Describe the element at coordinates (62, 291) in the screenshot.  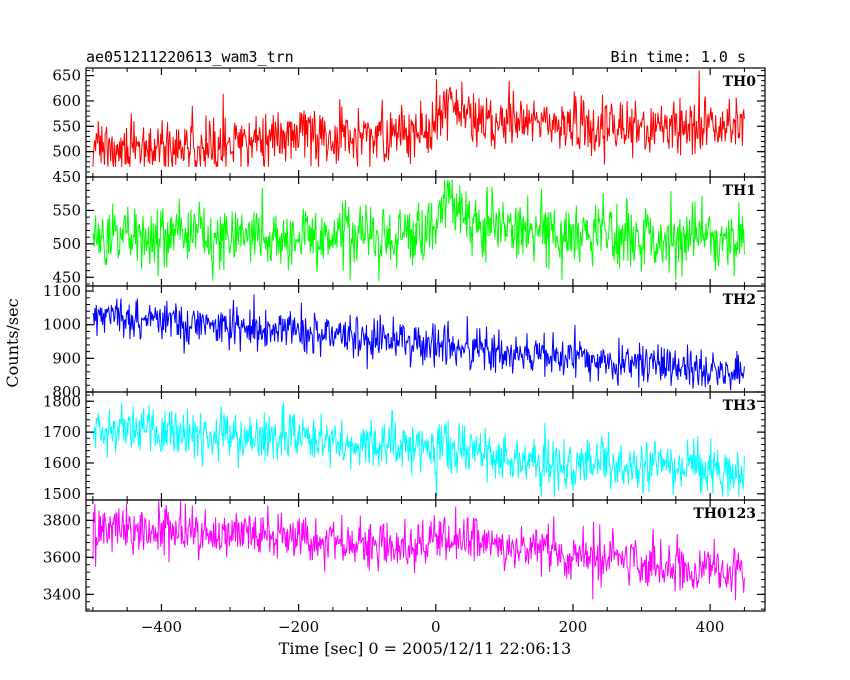
I see `y-tick-label: 1100` at that location.